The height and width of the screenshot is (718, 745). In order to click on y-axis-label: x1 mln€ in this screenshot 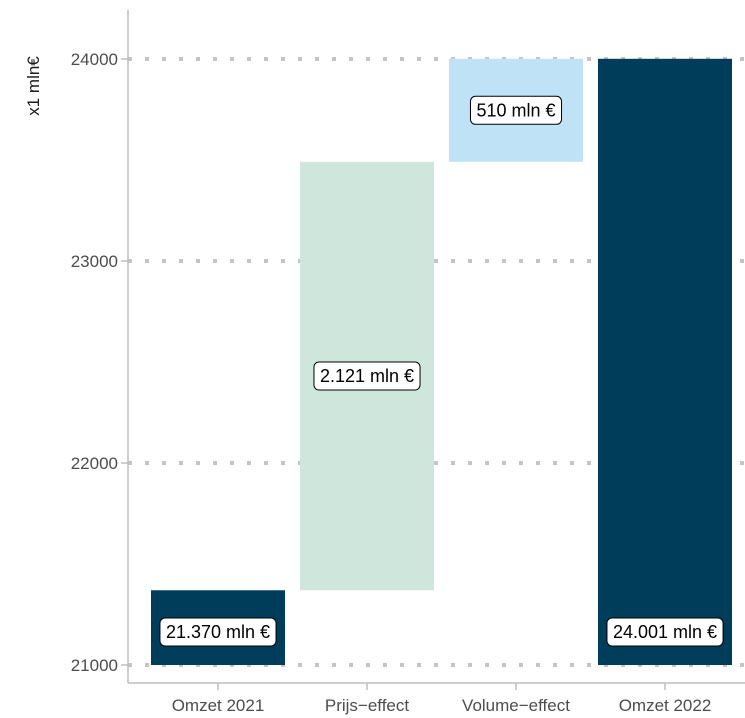, I will do `click(33, 86)`.